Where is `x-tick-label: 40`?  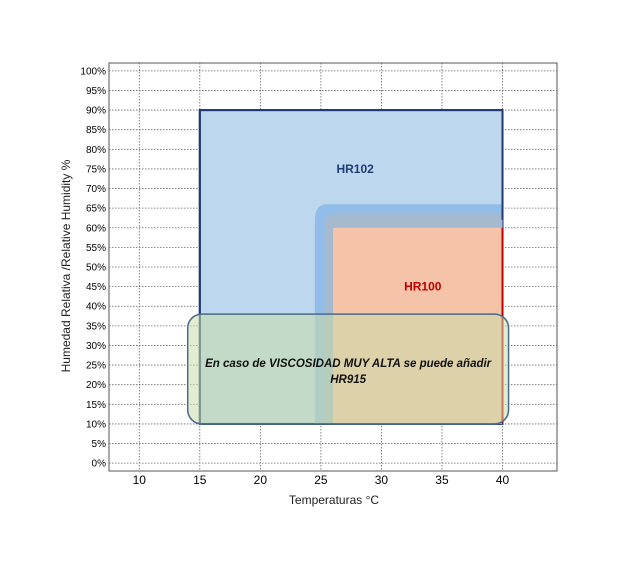 x-tick-label: 40 is located at coordinates (503, 480).